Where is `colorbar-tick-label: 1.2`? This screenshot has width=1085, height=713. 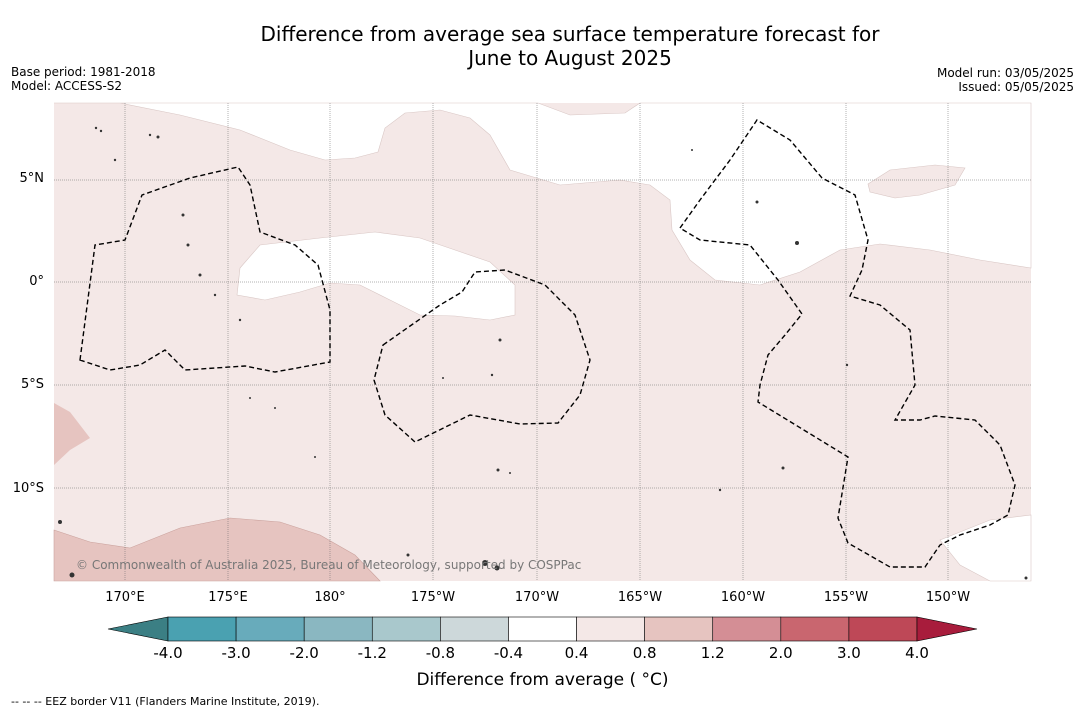
colorbar-tick-label: 1.2 is located at coordinates (712, 653).